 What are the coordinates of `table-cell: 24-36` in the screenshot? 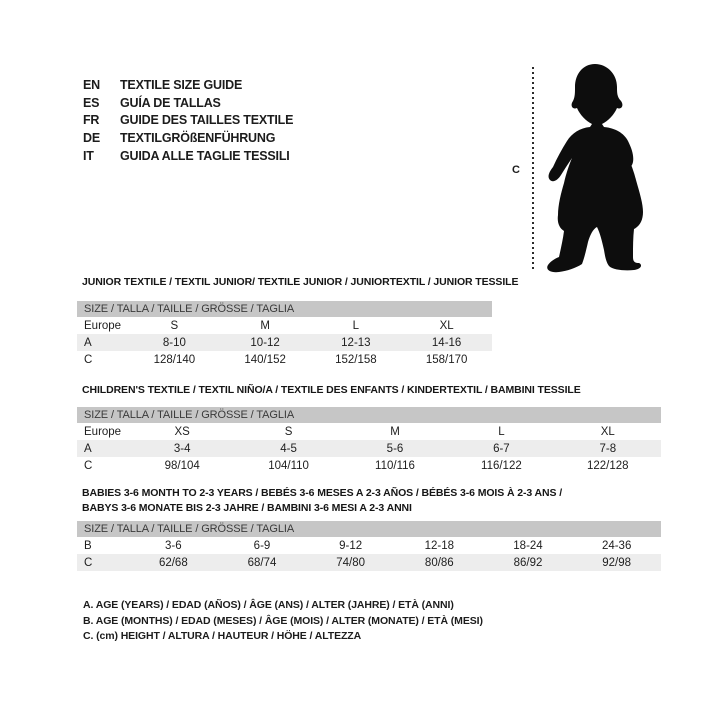 It's located at (616, 545).